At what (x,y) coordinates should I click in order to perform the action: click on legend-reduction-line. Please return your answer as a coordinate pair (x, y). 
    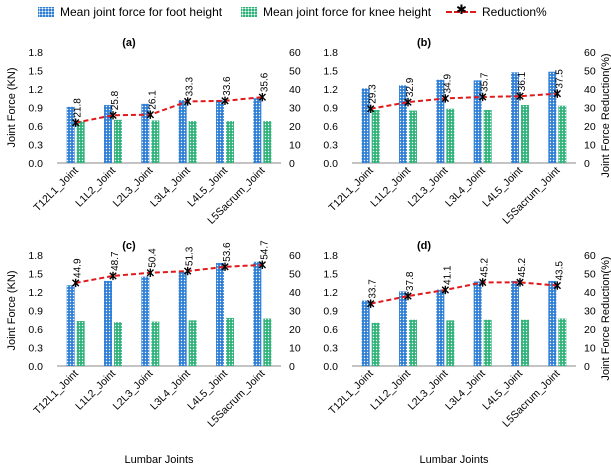
    Looking at the image, I should click on (461, 13).